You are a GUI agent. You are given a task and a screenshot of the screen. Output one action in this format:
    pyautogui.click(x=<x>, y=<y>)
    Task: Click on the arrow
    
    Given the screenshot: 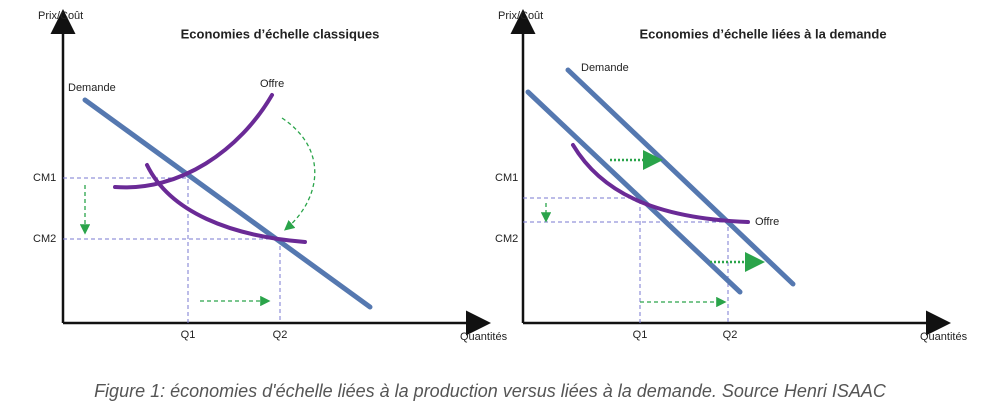 What is the action you would take?
    pyautogui.click(x=298, y=174)
    